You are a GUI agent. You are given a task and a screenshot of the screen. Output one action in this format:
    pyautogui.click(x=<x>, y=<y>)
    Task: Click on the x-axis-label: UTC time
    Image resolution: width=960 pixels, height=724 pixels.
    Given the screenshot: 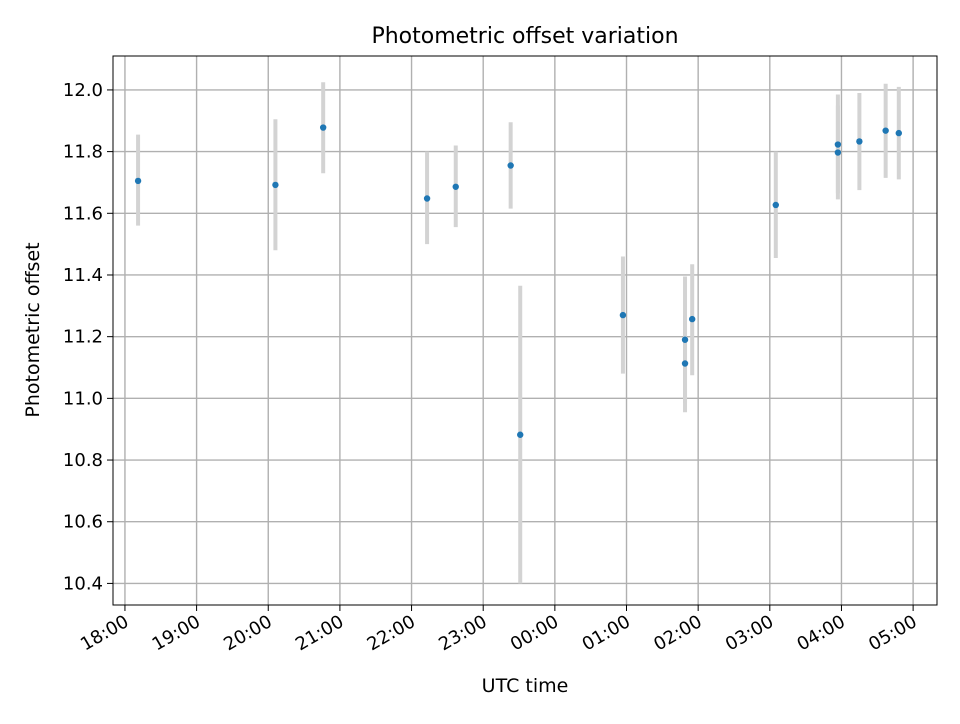 What is the action you would take?
    pyautogui.click(x=525, y=686)
    